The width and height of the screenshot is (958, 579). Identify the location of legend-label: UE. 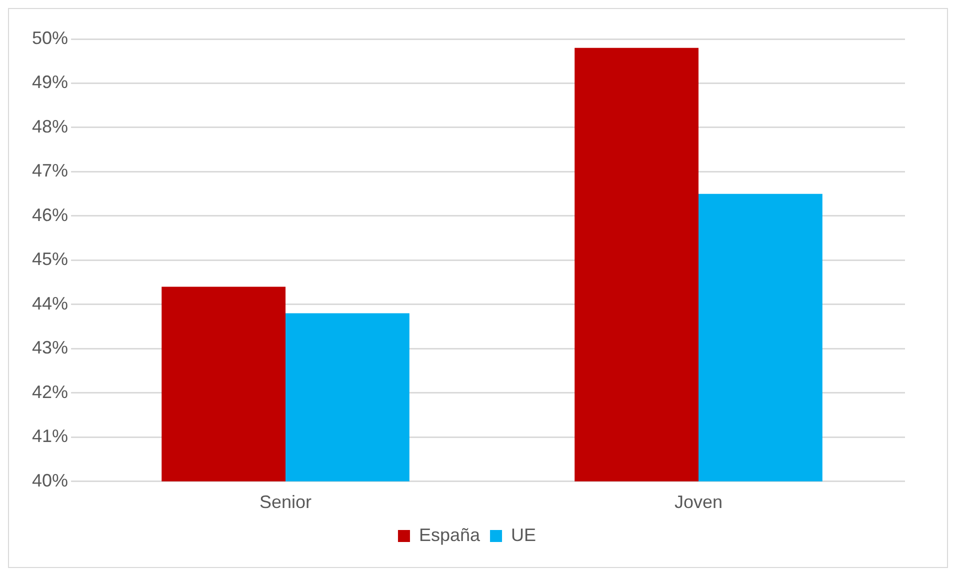
(523, 534).